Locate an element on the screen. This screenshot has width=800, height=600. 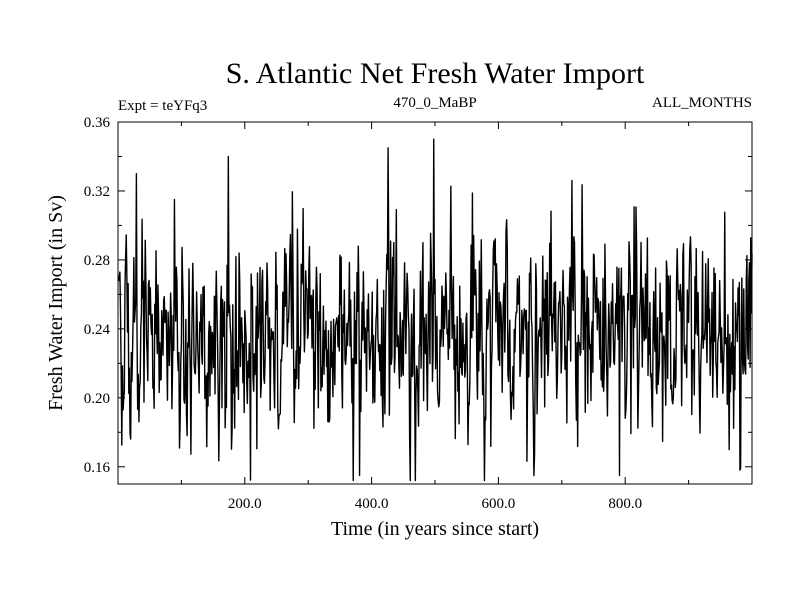
y-tick-label: 0.36 is located at coordinates (97, 123).